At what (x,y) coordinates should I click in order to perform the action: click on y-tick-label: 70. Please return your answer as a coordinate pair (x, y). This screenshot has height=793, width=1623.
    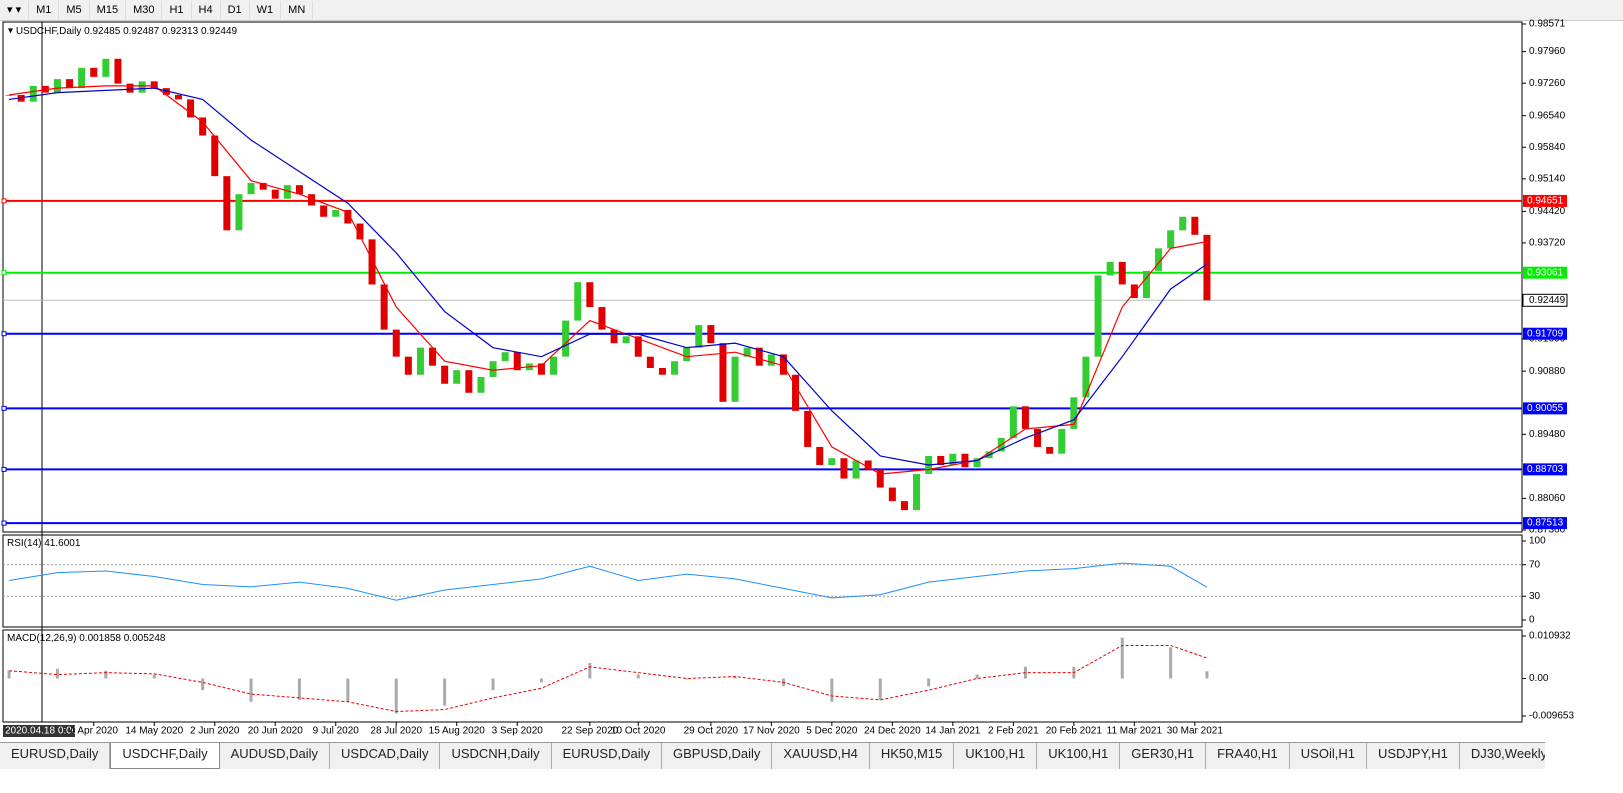
    Looking at the image, I should click on (1535, 564).